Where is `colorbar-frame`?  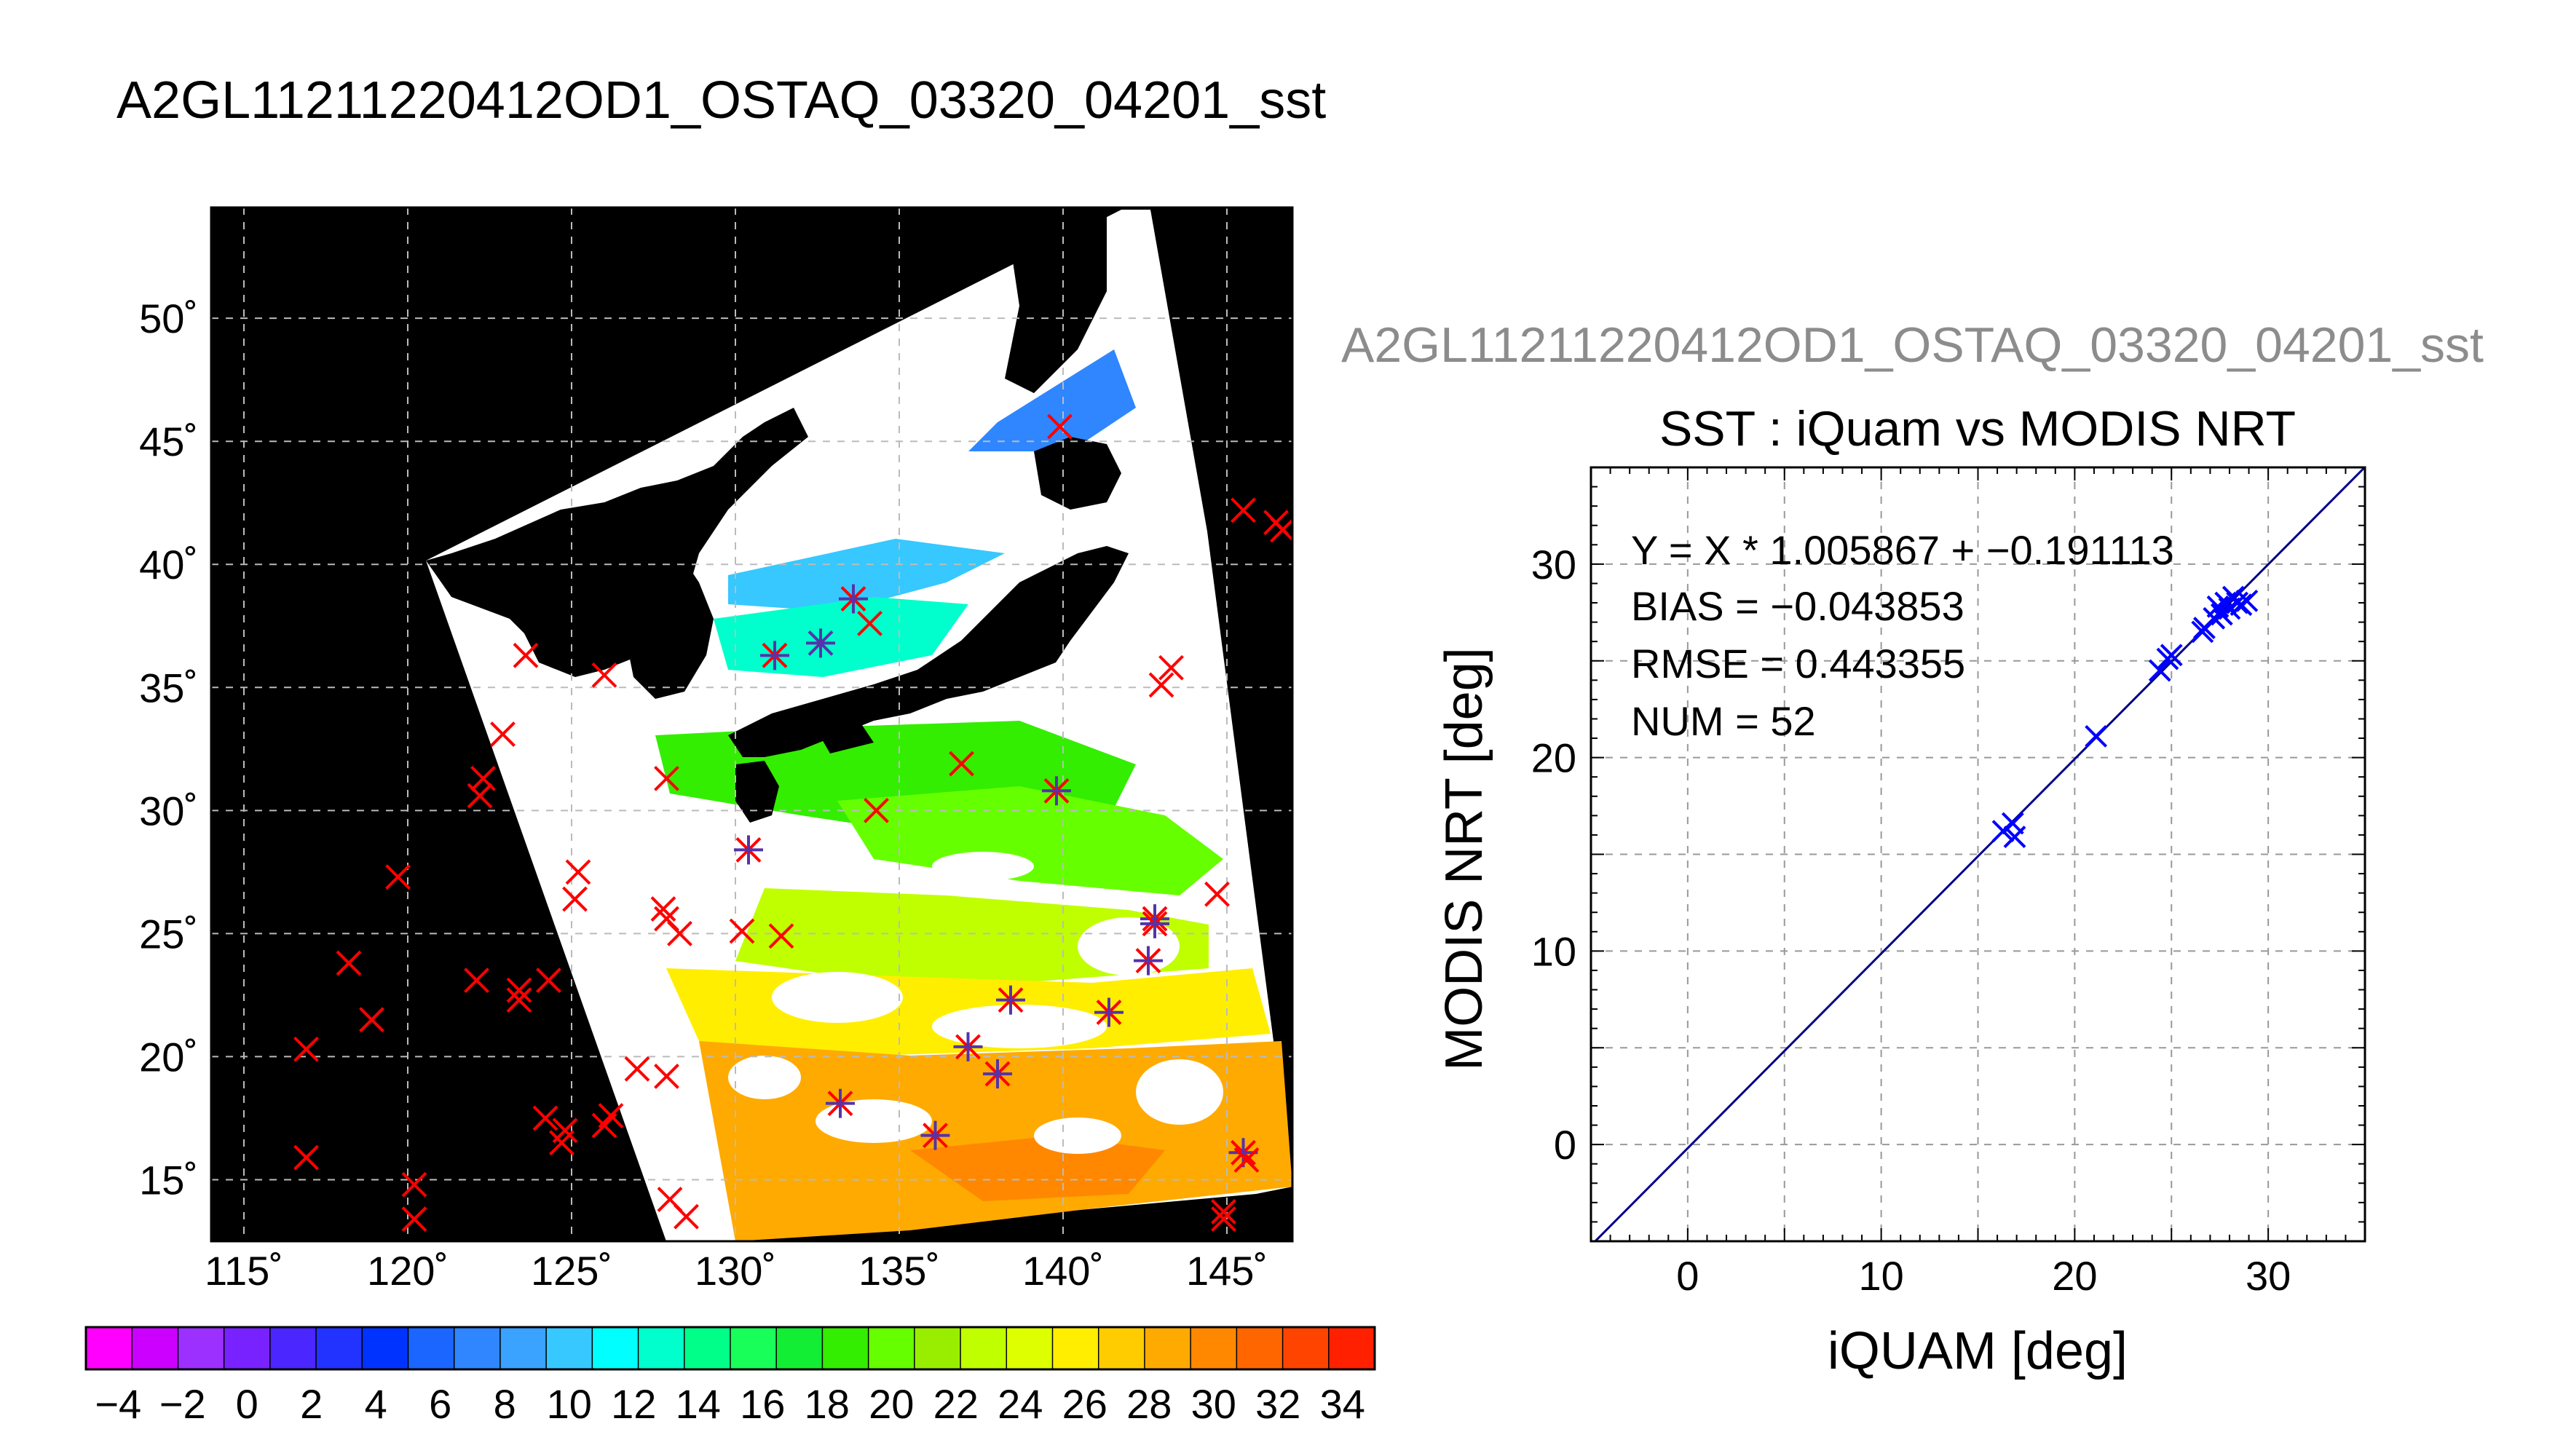 colorbar-frame is located at coordinates (730, 1348).